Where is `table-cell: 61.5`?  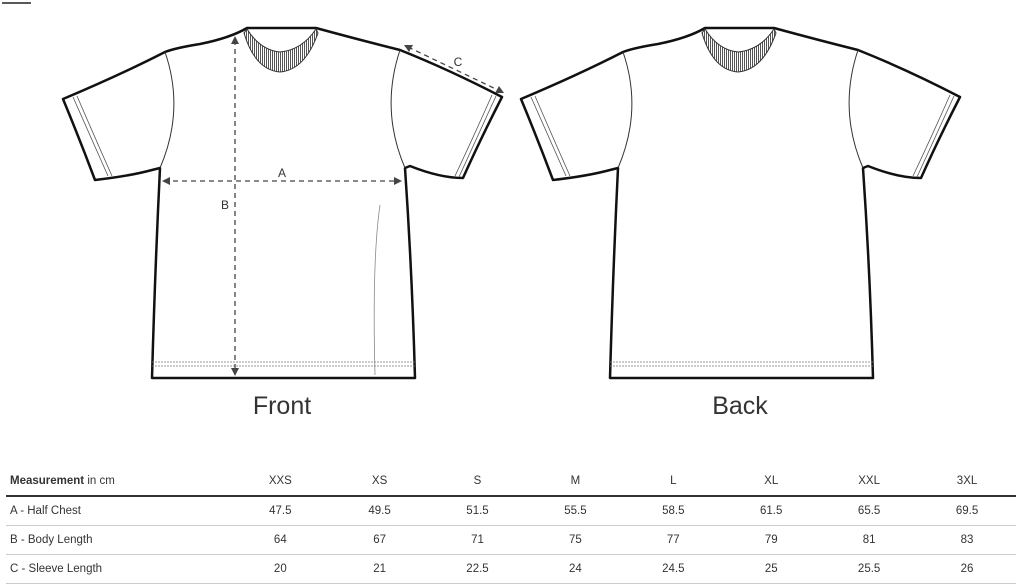 table-cell: 61.5 is located at coordinates (771, 511).